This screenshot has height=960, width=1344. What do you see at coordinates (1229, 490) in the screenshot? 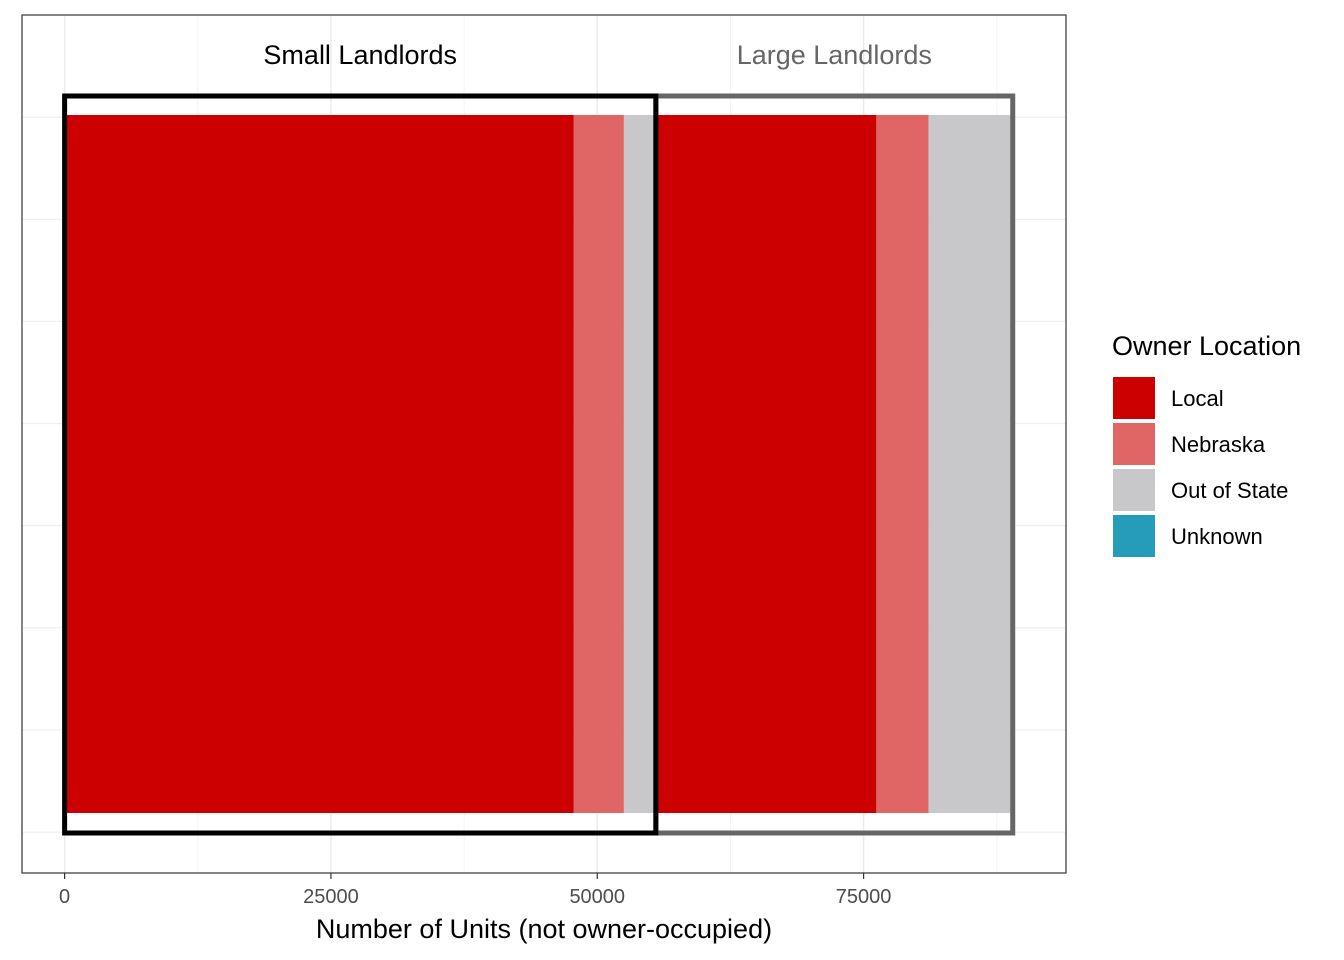
I see `legend-label-out-of-state: Out of State` at bounding box center [1229, 490].